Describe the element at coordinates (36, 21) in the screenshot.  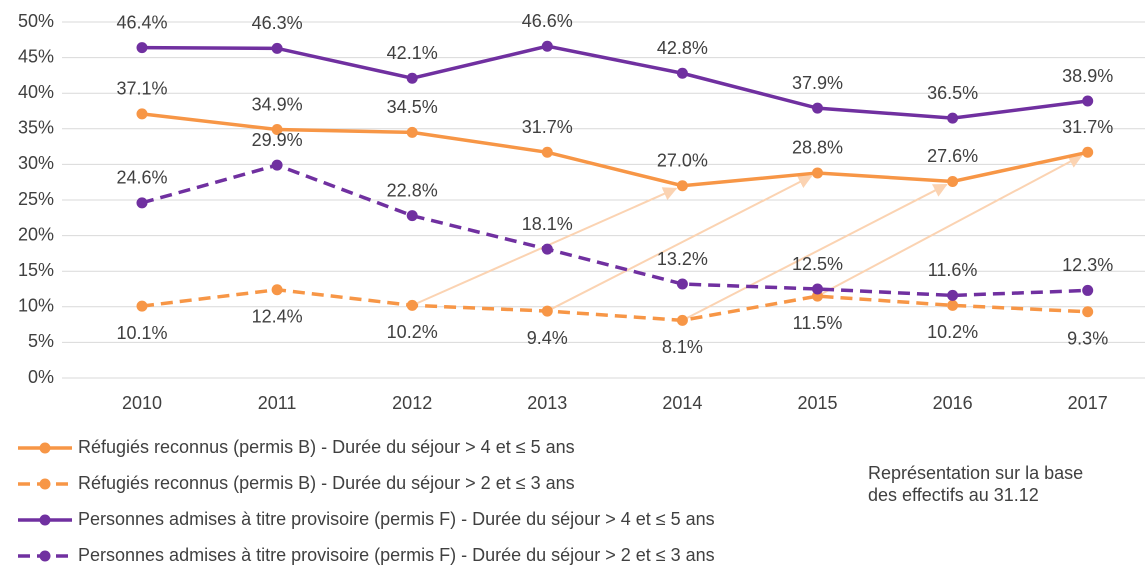
I see `y-tick-label: 50%` at that location.